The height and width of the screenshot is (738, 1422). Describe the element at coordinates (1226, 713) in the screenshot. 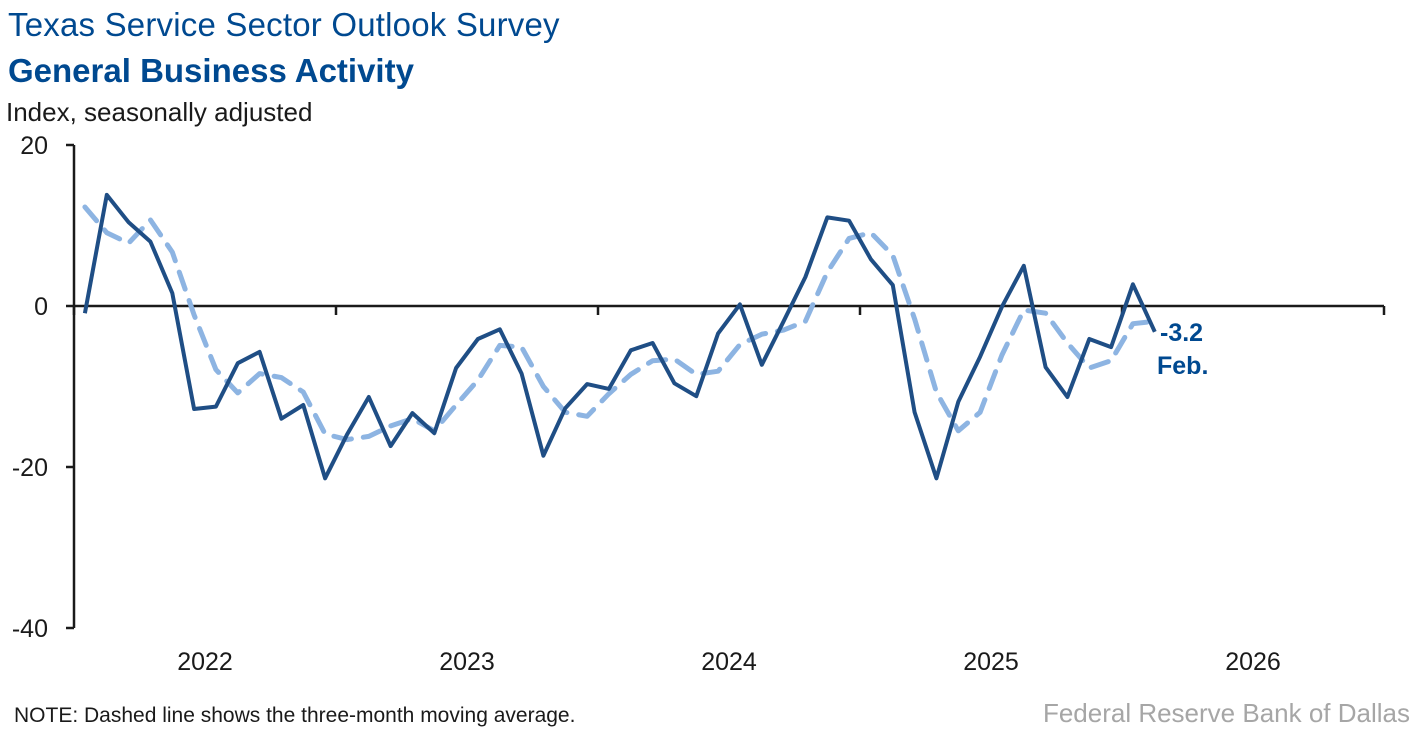

I see `source-credit: Federal Reserve Bank of Dallas` at that location.